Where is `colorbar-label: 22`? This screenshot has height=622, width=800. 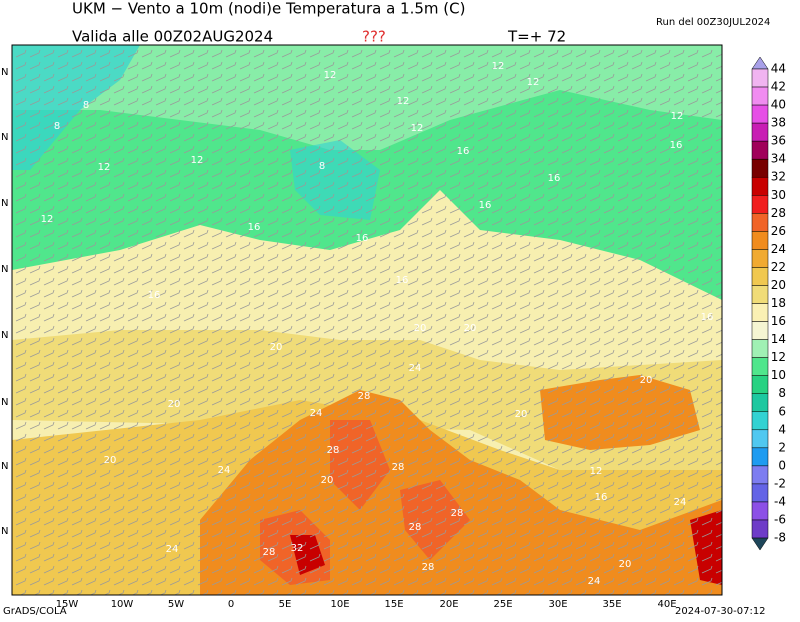
colorbar-label: 22 is located at coordinates (778, 267).